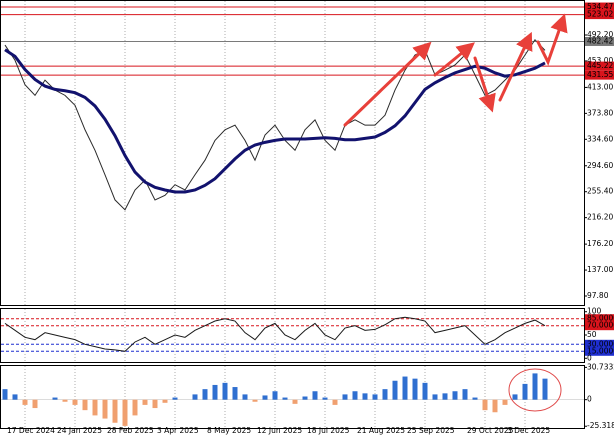  Describe the element at coordinates (381, 430) in the screenshot. I see `x-tick-label: 21 Aug 2025` at that location.